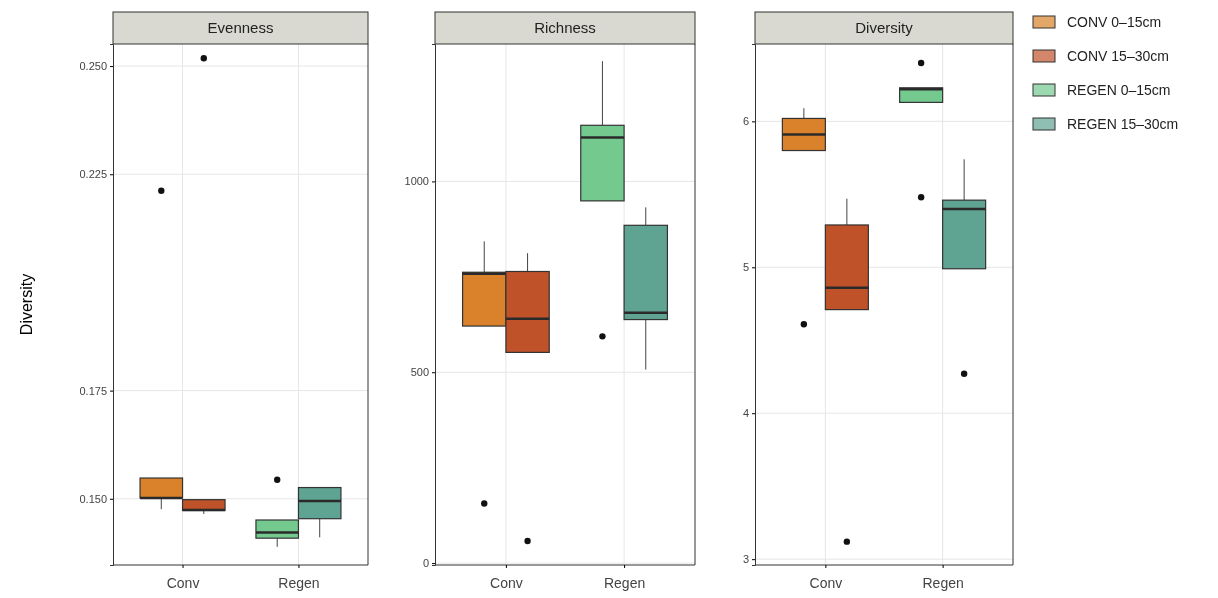 This screenshot has height=598, width=1218. What do you see at coordinates (1114, 22) in the screenshot?
I see `legend-label: CONV 0–15cm` at bounding box center [1114, 22].